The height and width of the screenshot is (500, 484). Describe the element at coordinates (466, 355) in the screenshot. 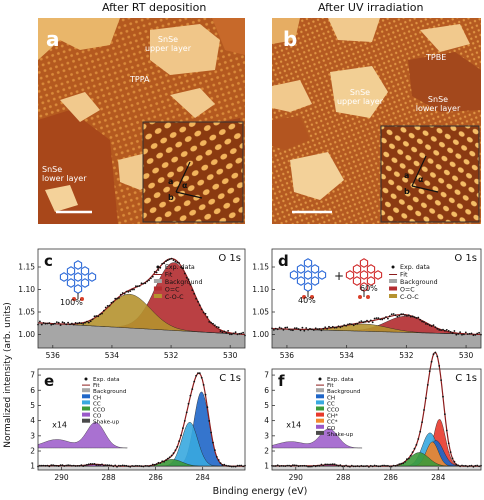

I see `x-tick-label-d: 530` at that location.